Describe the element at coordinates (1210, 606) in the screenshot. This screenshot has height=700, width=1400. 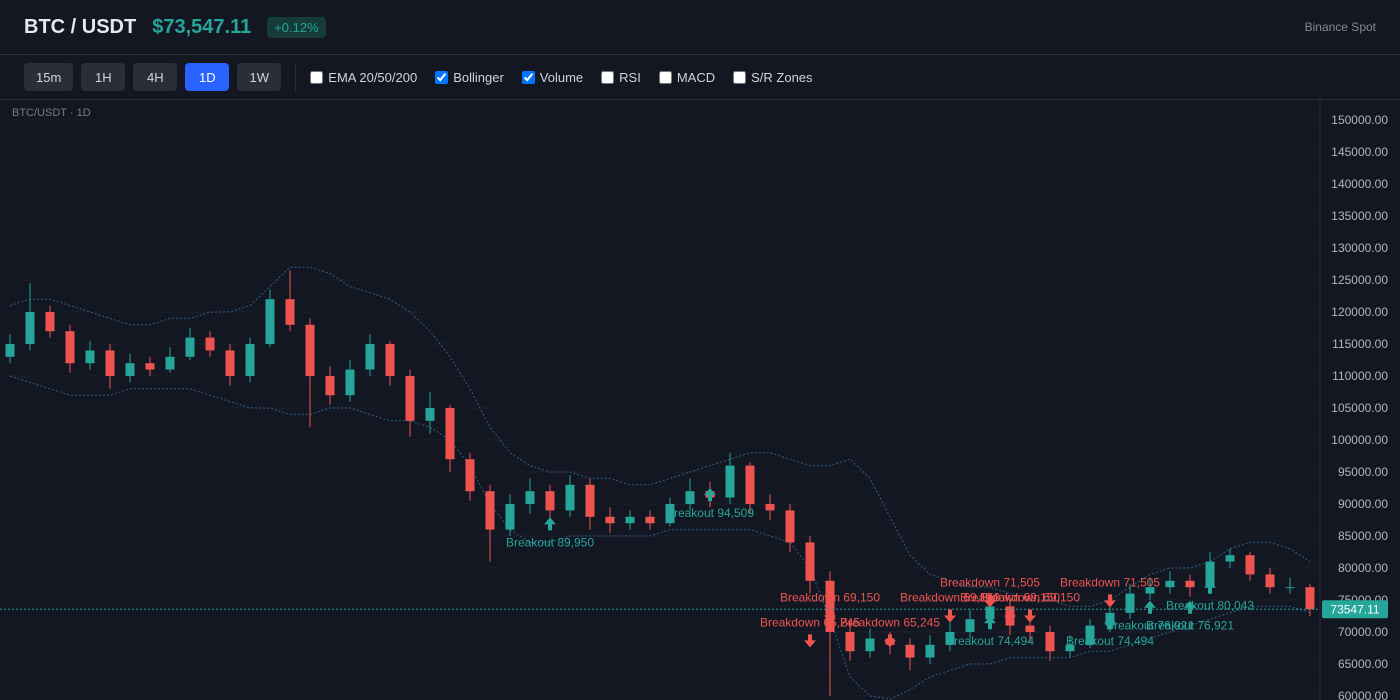
I see `signal-label: Breakout 80,043` at that location.